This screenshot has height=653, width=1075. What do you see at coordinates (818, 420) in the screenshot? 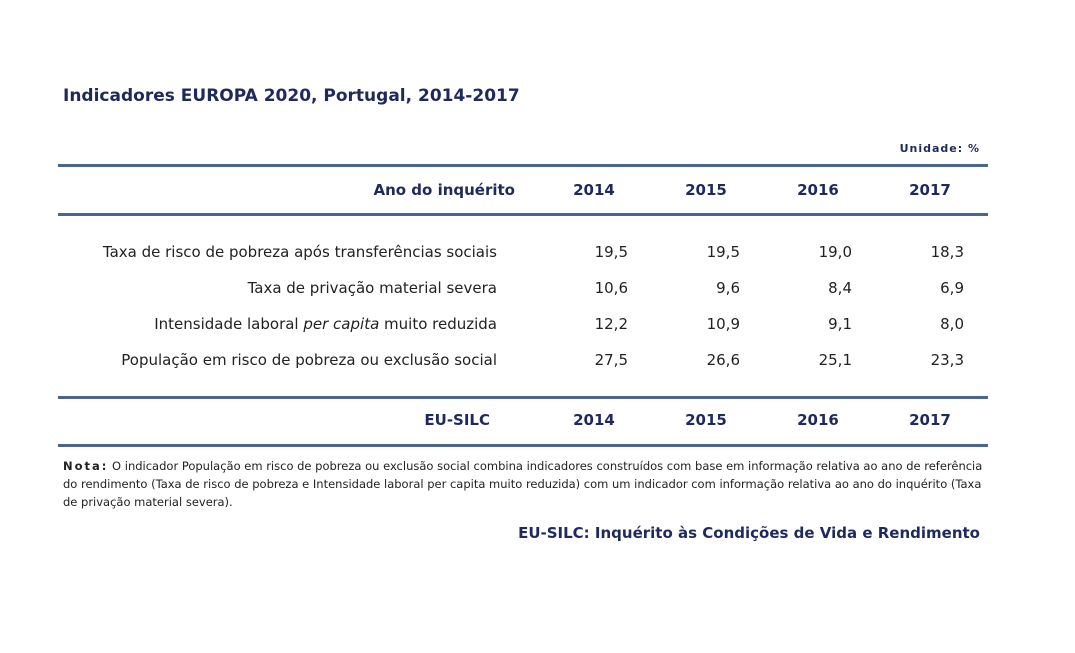
I see `footer-year: 2016` at bounding box center [818, 420].